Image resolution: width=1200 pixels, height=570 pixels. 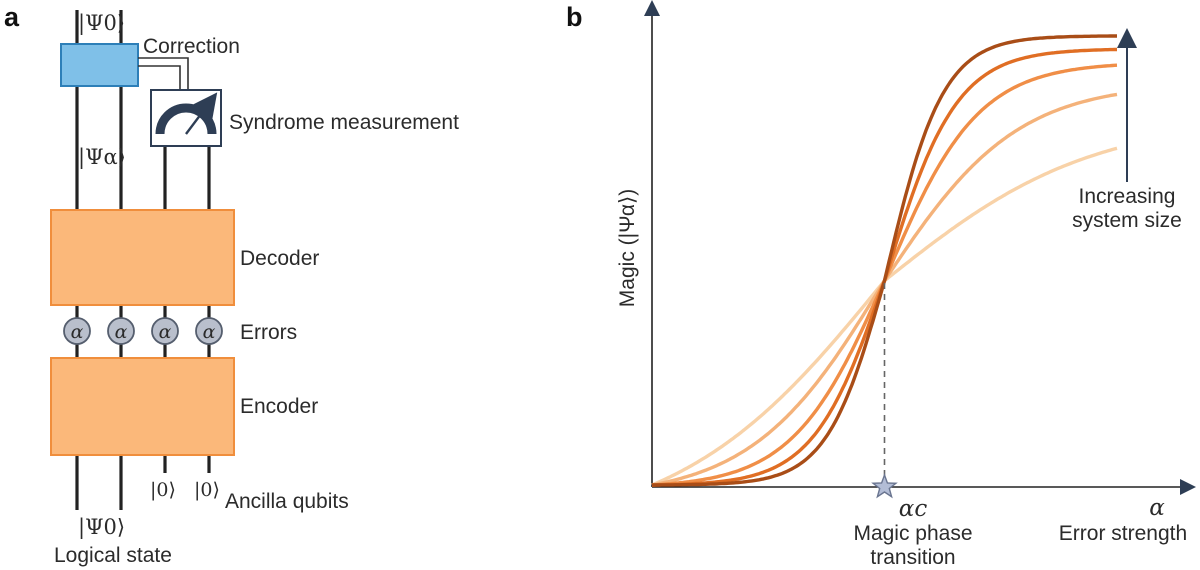 What do you see at coordinates (101, 23) in the screenshot?
I see `top-state-label: |Ψ0⟩` at bounding box center [101, 23].